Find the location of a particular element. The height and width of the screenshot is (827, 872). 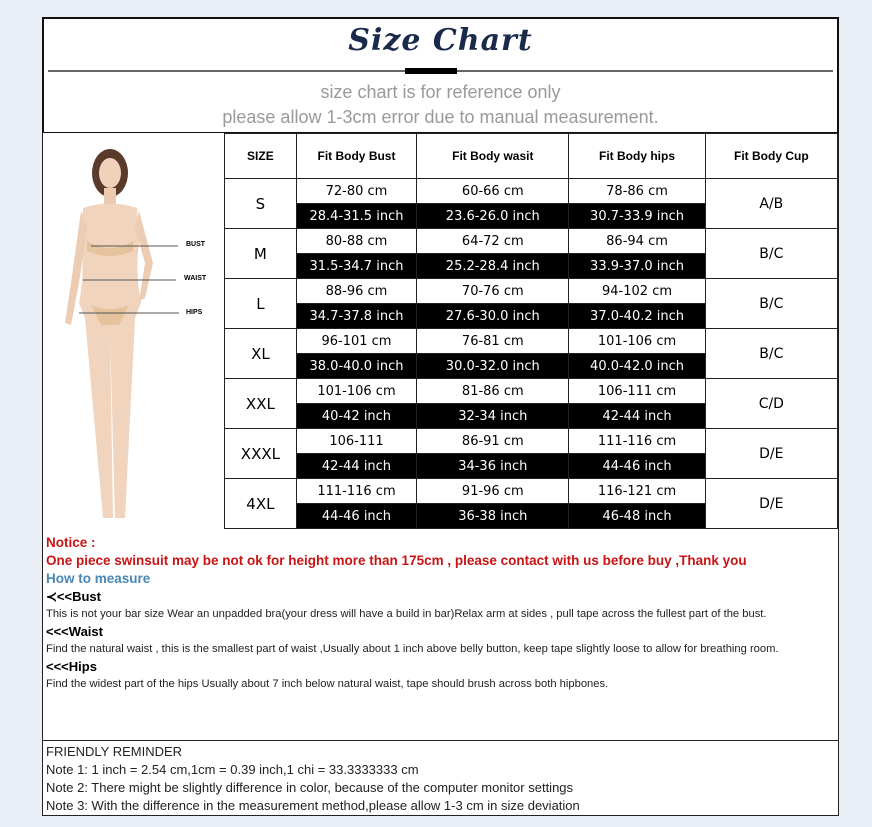

body-illustration is located at coordinates (122, 333).